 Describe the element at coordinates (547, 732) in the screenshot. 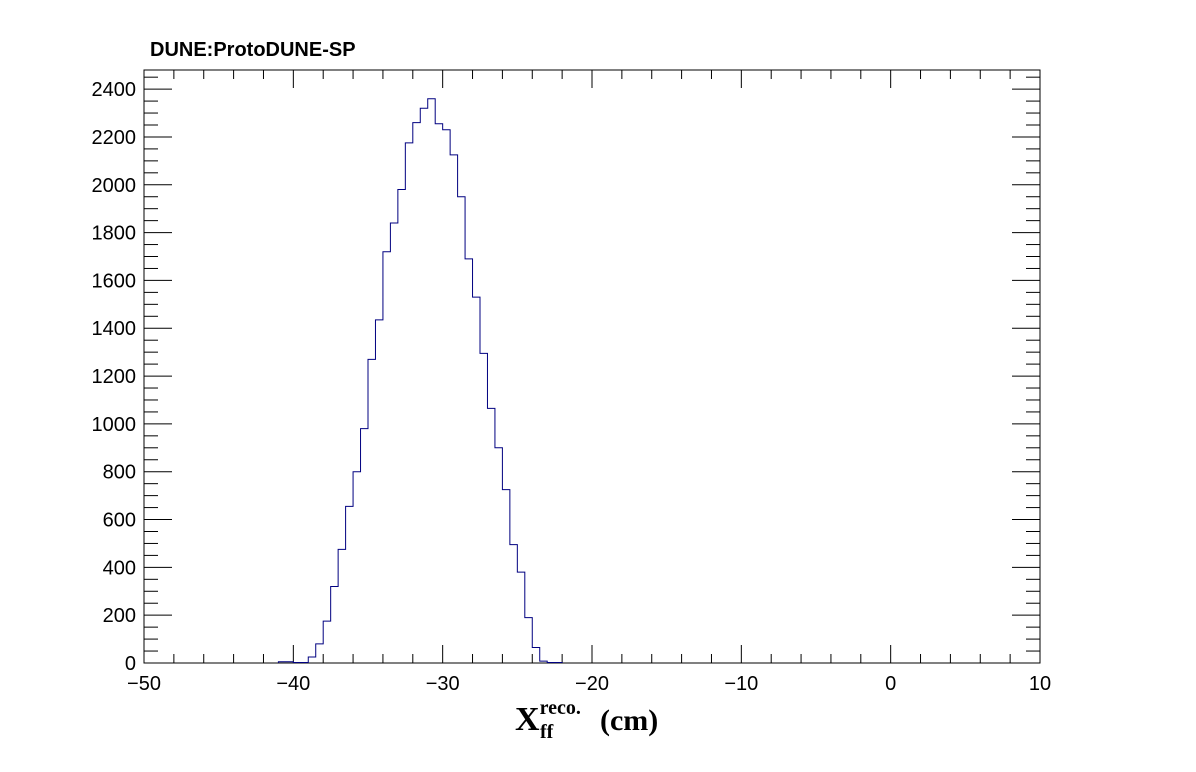

I see `x-axis-label-subscript: ff` at that location.